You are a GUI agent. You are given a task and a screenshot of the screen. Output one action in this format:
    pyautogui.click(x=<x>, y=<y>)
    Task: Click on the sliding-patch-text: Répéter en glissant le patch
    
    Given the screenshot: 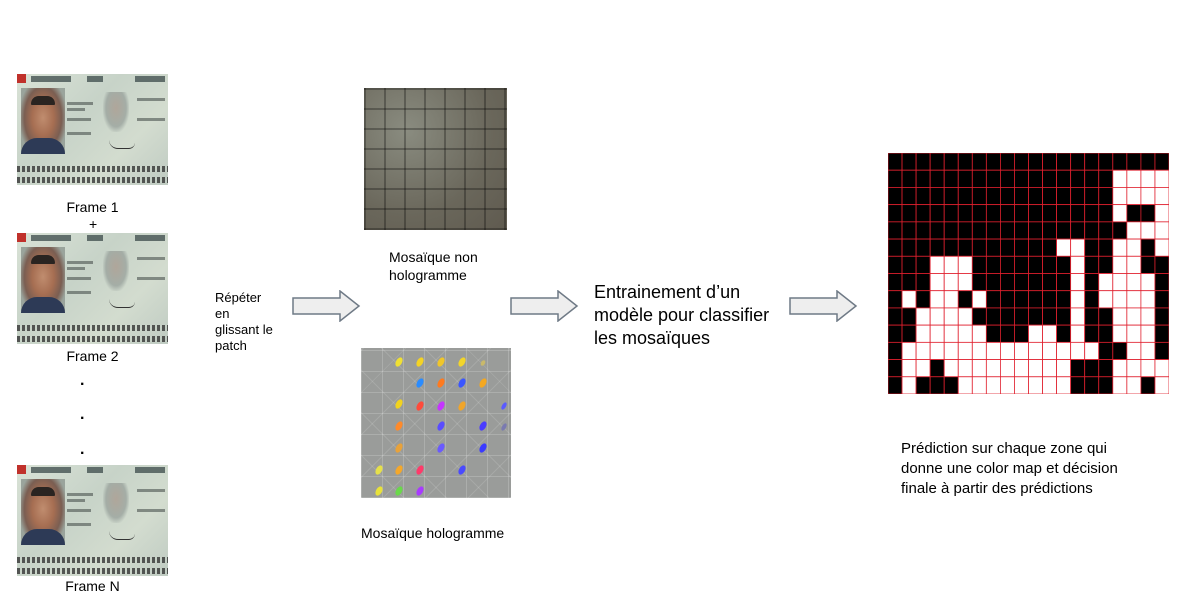 What is the action you would take?
    pyautogui.click(x=244, y=322)
    